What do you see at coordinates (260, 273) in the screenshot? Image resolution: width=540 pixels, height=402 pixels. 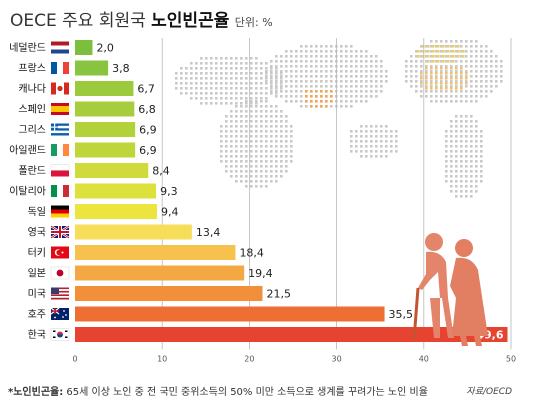 I see `value-label: 19,4` at bounding box center [260, 273].